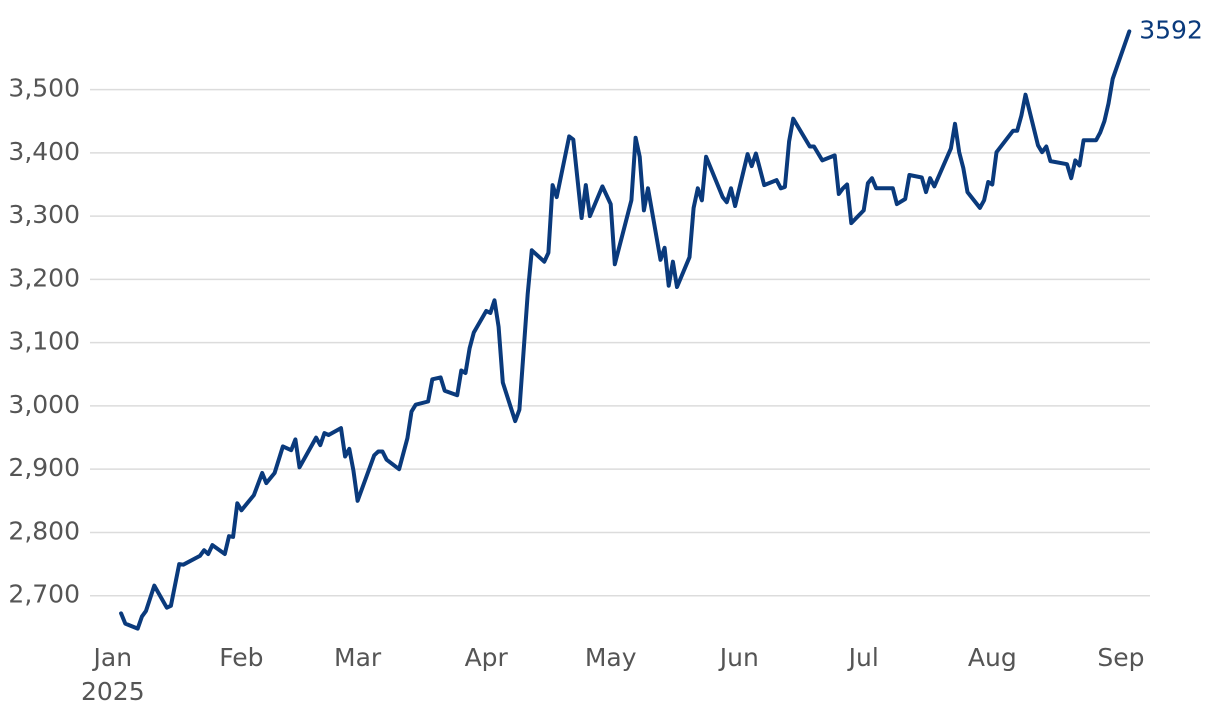  What do you see at coordinates (113, 674) in the screenshot?
I see `x-tick-label: Jan 2025` at bounding box center [113, 674].